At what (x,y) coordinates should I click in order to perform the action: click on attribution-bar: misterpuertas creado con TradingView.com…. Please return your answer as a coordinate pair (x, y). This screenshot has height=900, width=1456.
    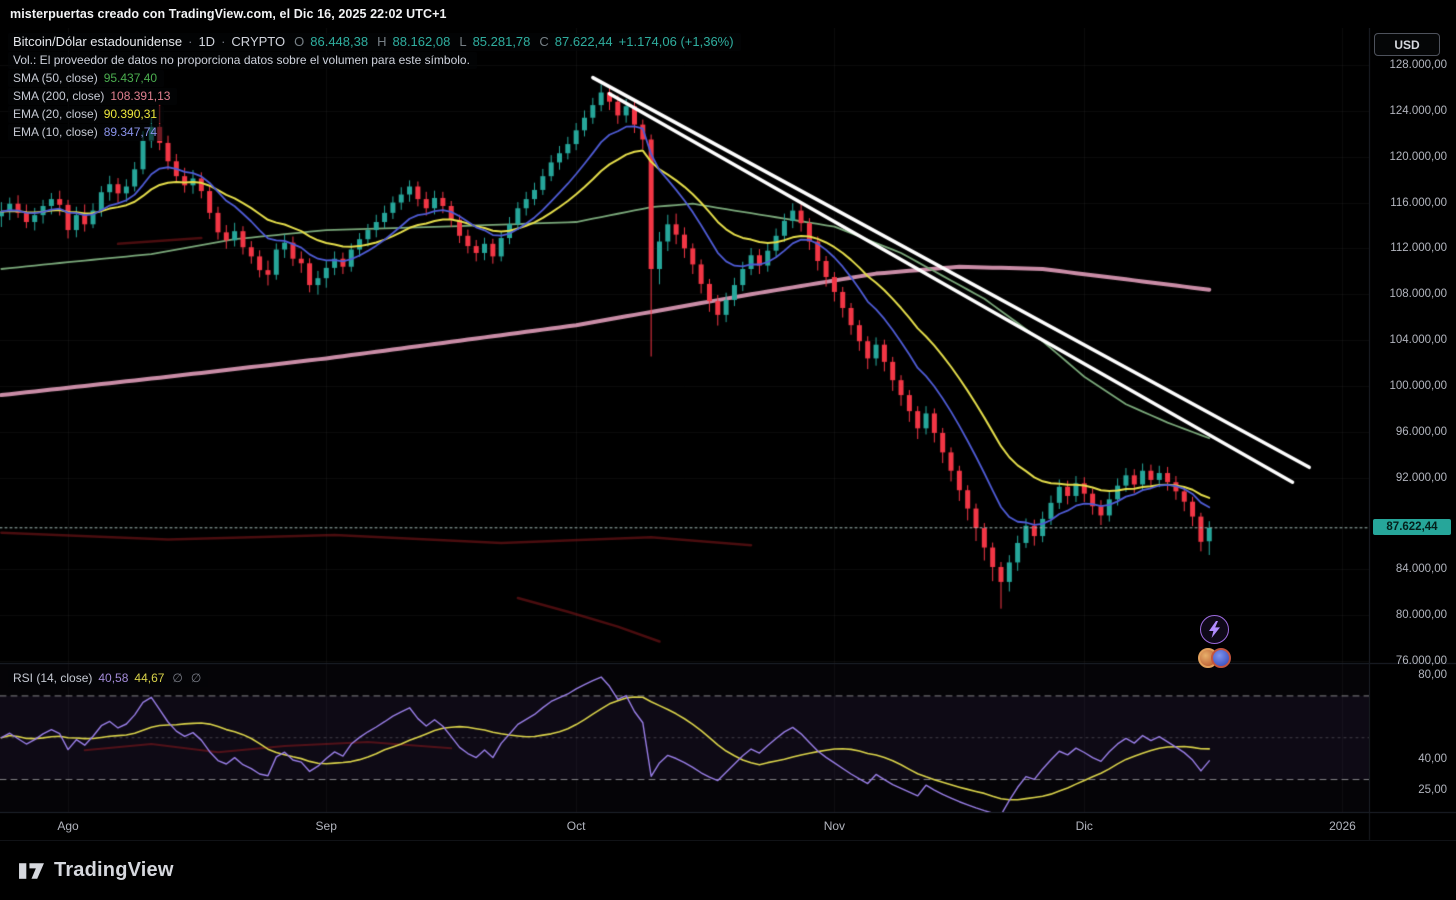
    Looking at the image, I should click on (728, 14).